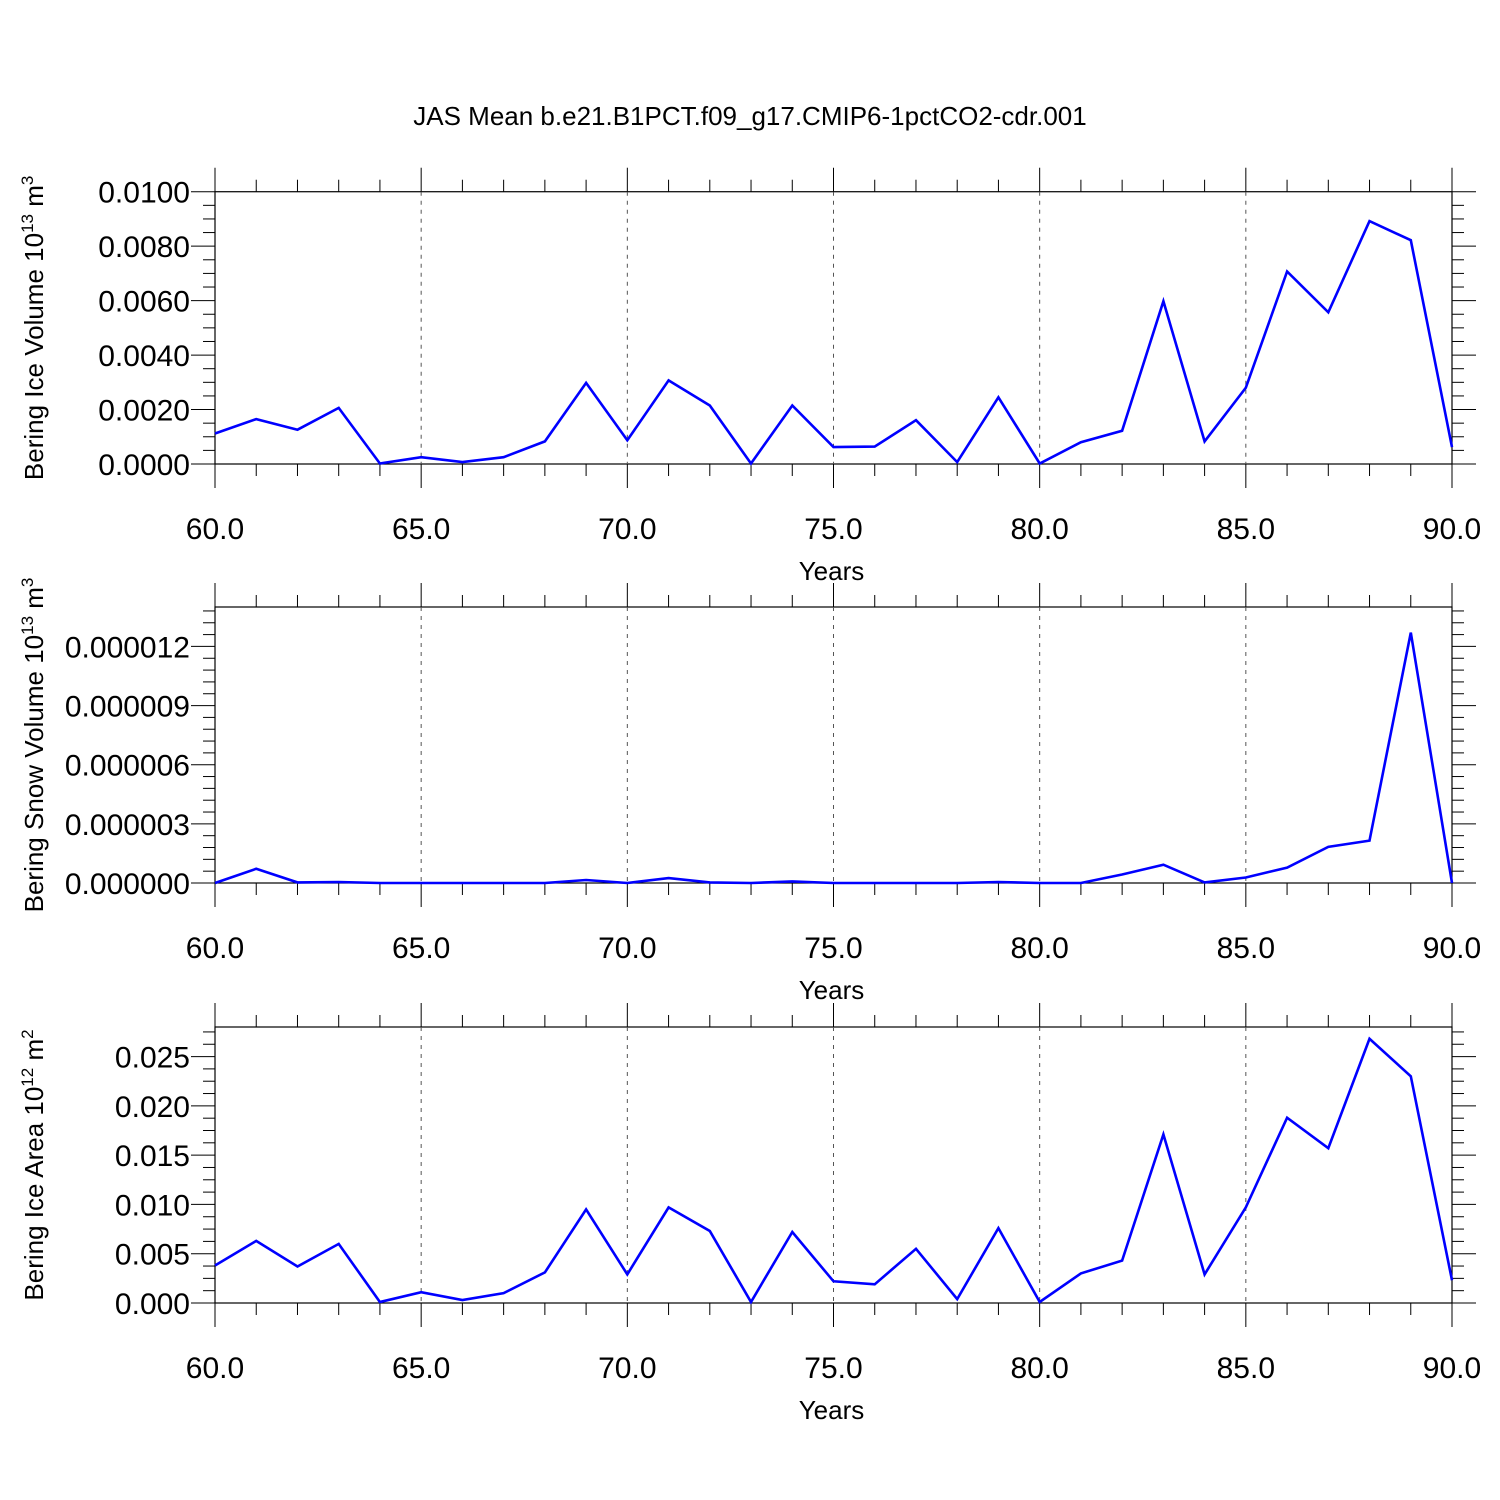 The width and height of the screenshot is (1500, 1500). Describe the element at coordinates (215, 529) in the screenshot. I see `x-tick-label-ice-volume: 60.0` at that location.